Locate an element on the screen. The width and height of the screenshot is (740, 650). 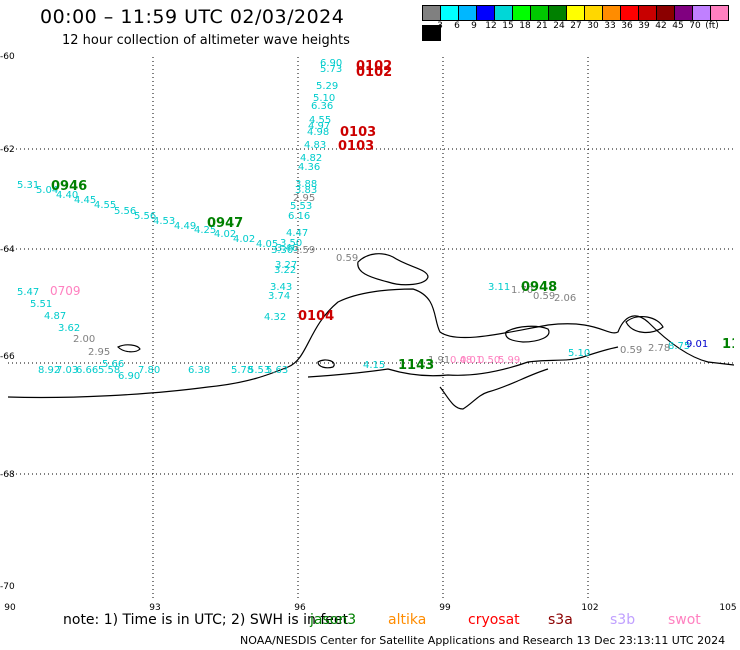
wave-height-label: 5.56 is located at coordinates (125, 211).